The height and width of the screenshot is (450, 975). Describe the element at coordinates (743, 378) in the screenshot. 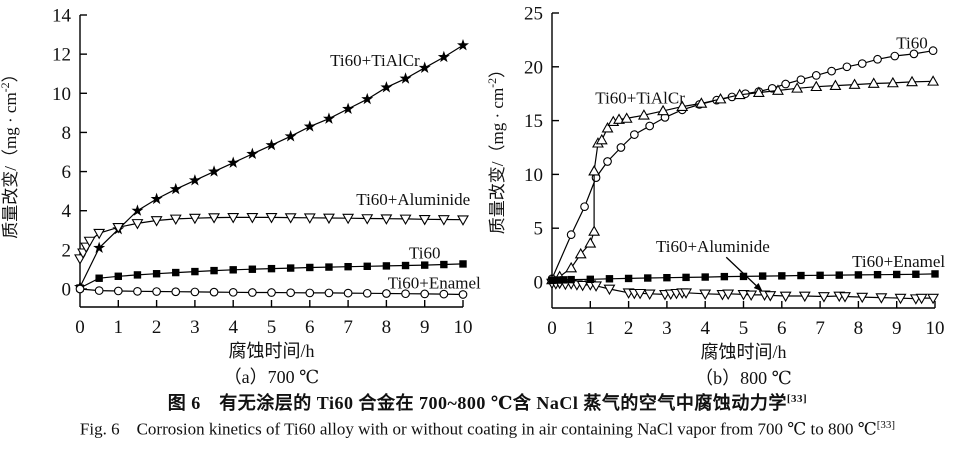

I see `chart-subtitle: （b）800 ℃` at that location.